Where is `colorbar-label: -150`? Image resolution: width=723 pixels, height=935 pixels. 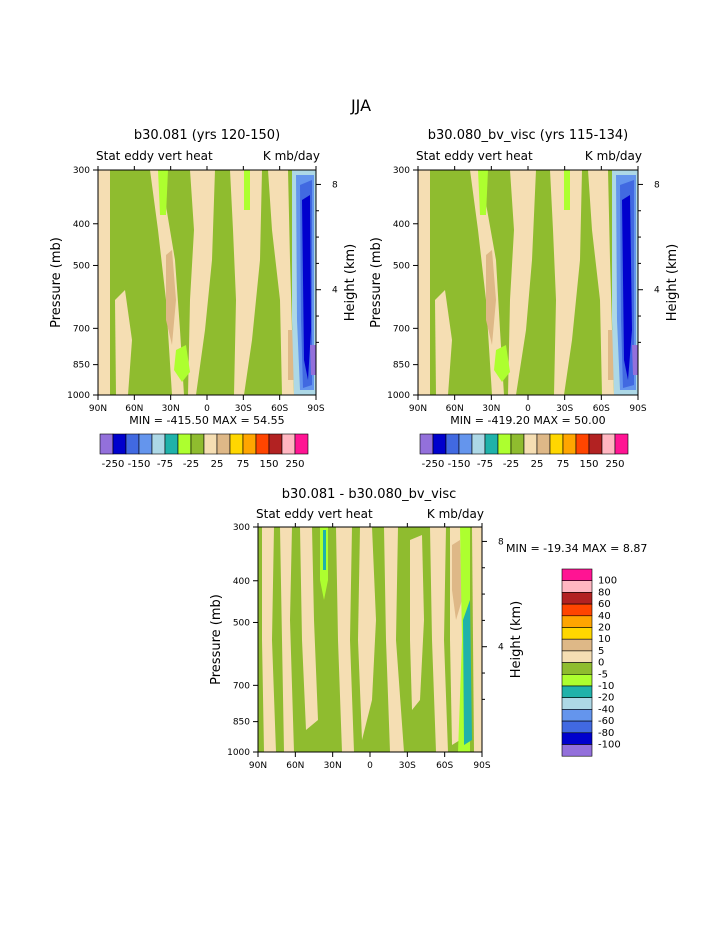
colorbar-label: -150 is located at coordinates (459, 464).